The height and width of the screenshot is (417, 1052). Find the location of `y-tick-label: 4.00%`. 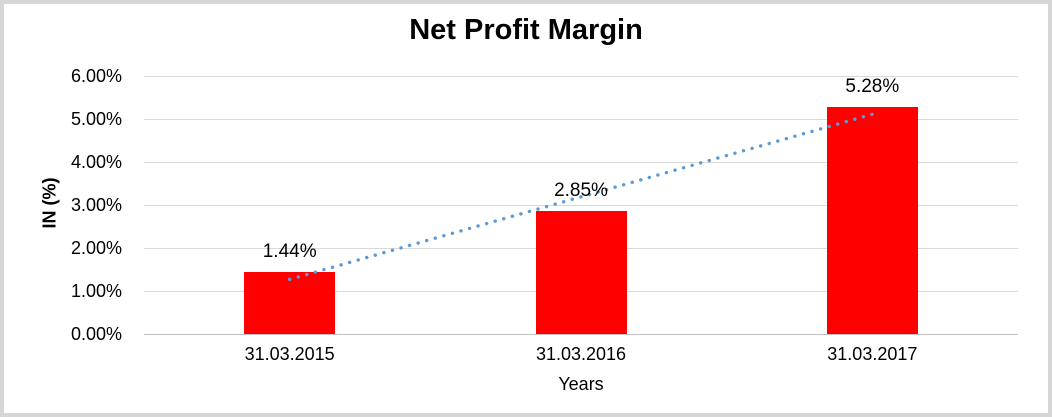

y-tick-label: 4.00% is located at coordinates (96, 162).